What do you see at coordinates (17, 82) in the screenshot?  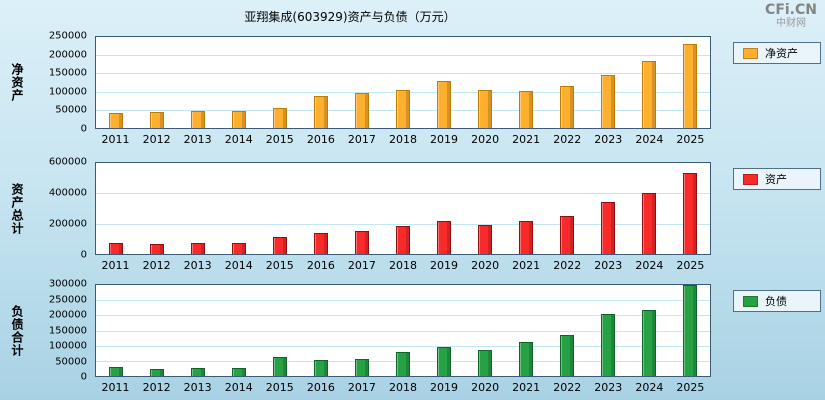 I see `y-axis-title: 净资产` at bounding box center [17, 82].